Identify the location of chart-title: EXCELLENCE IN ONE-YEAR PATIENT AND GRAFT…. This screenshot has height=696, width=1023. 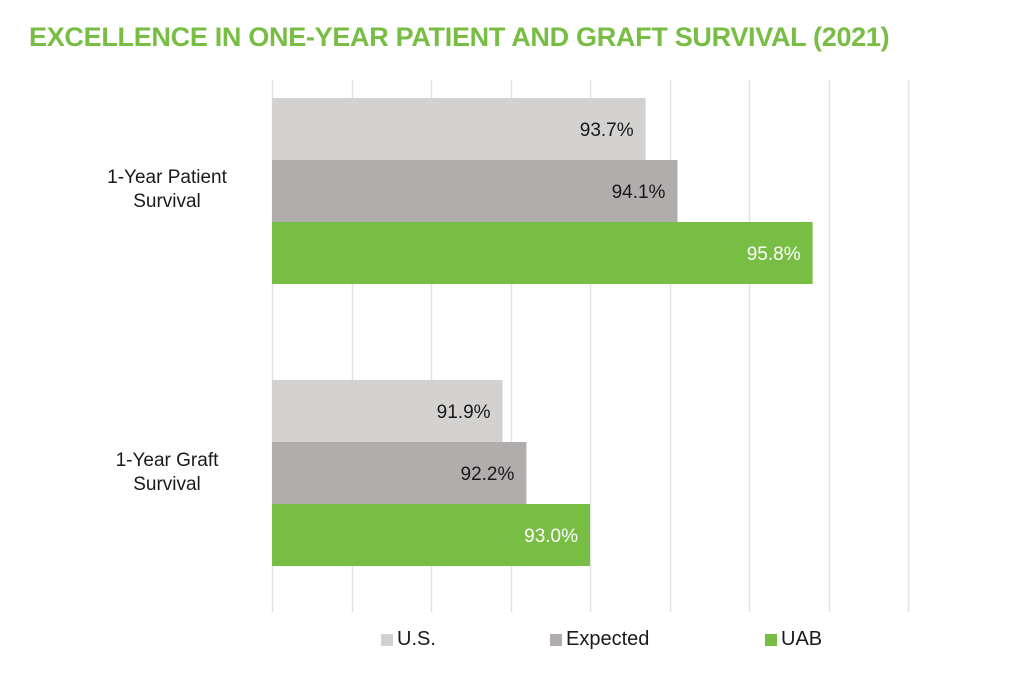
(459, 37).